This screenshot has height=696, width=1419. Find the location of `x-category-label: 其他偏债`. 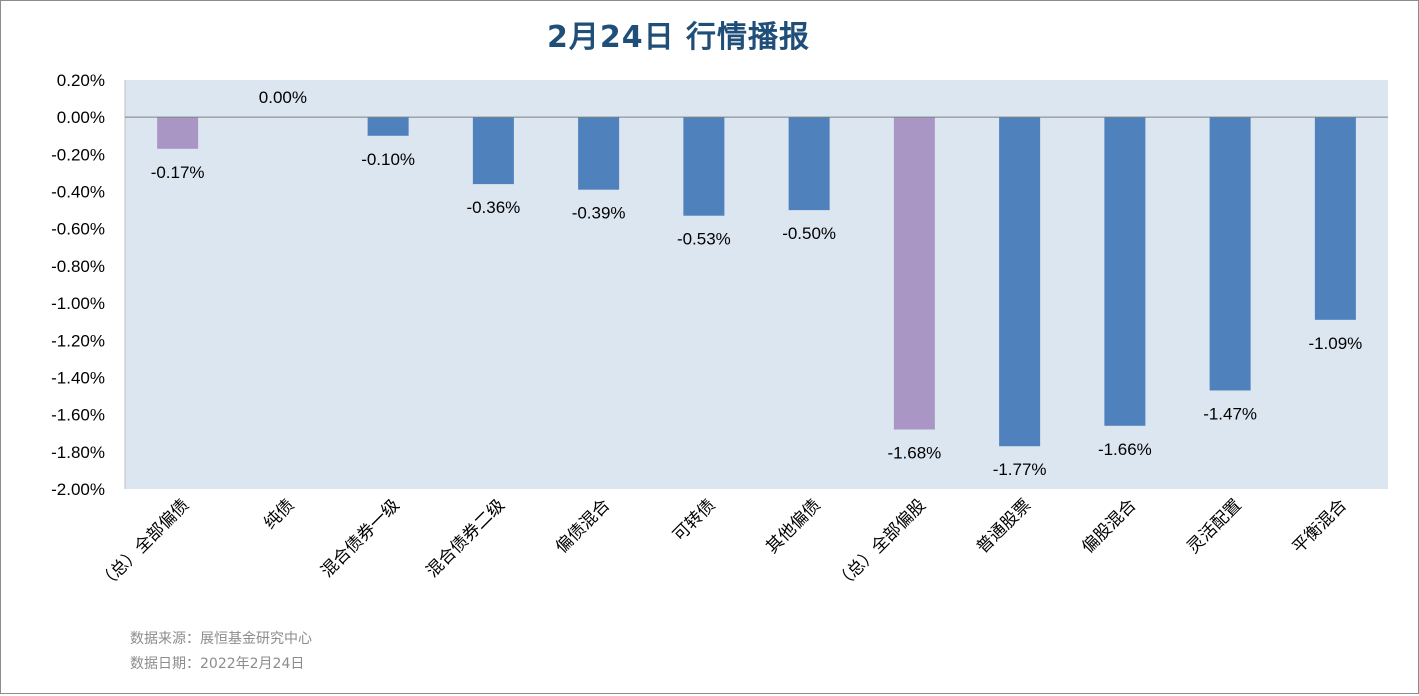

x-category-label: 其他偏债 is located at coordinates (793, 526).